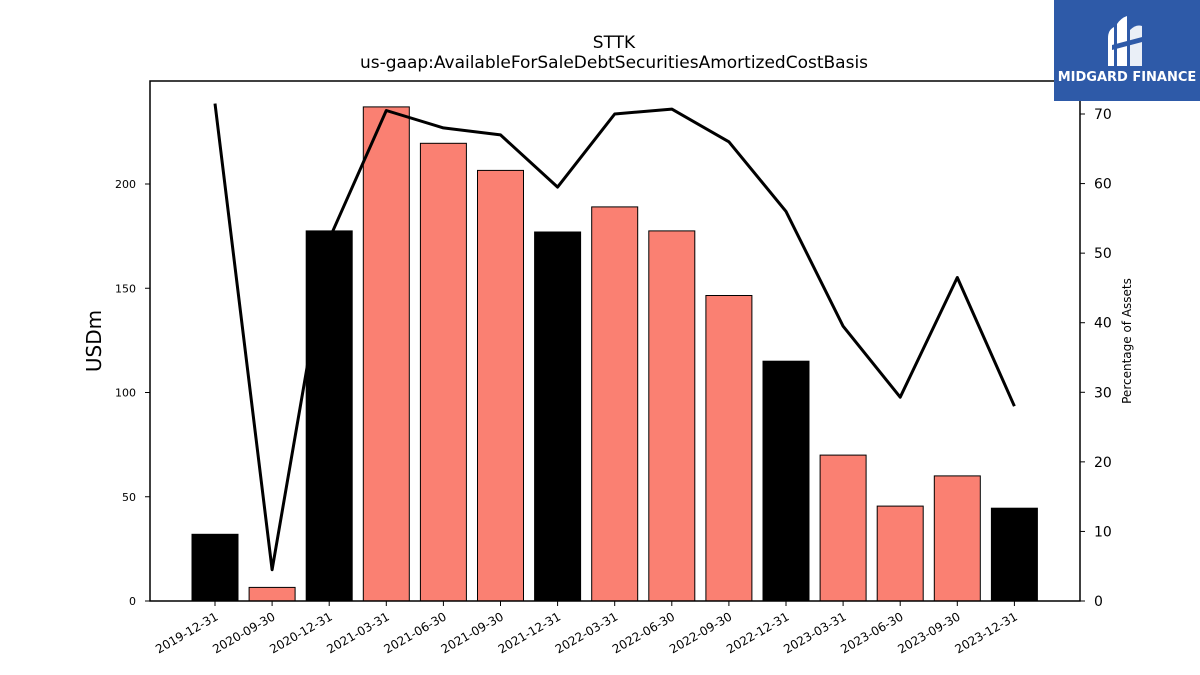 The height and width of the screenshot is (675, 1200). Describe the element at coordinates (1103, 324) in the screenshot. I see `right-tick-label: 40` at that location.